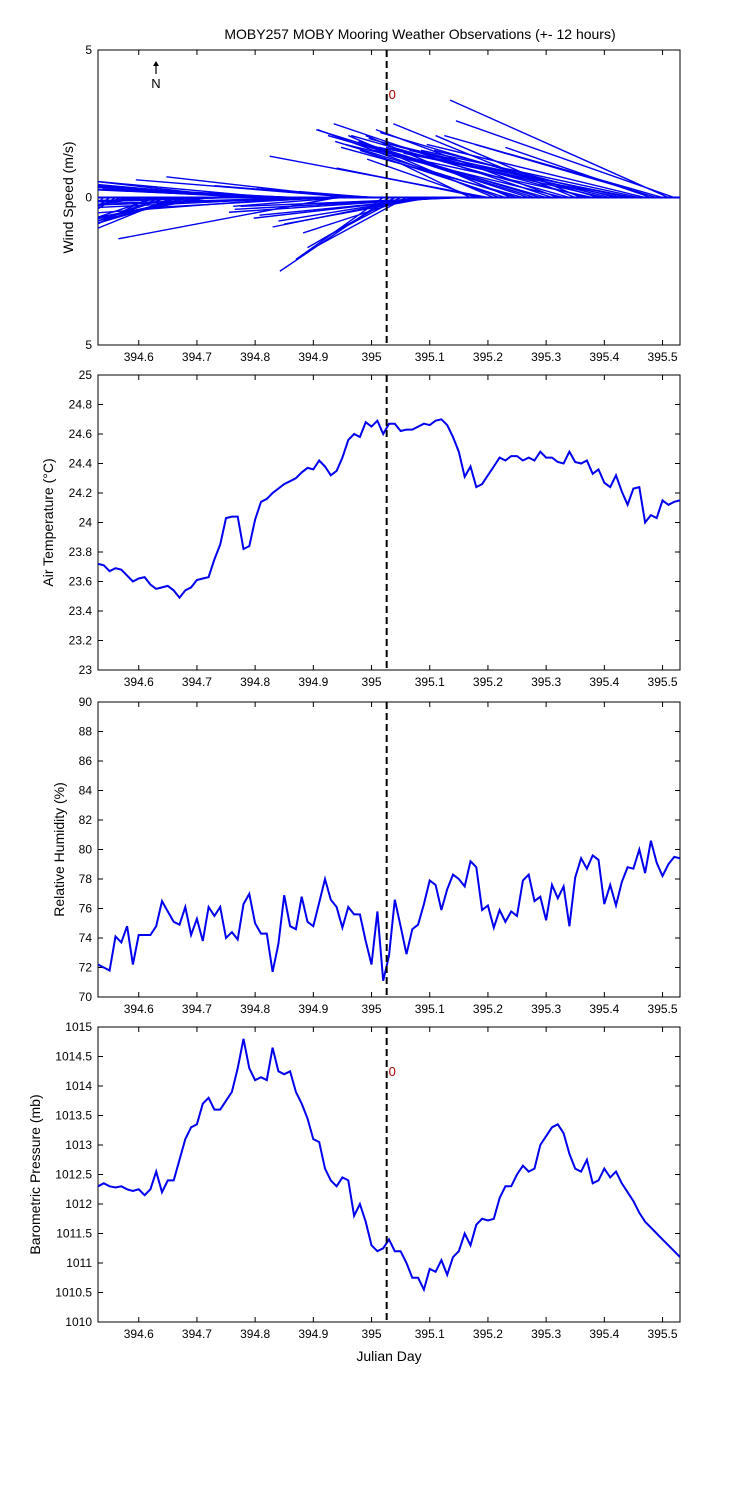  I want to click on y-tick-label: 5, so click(88, 345).